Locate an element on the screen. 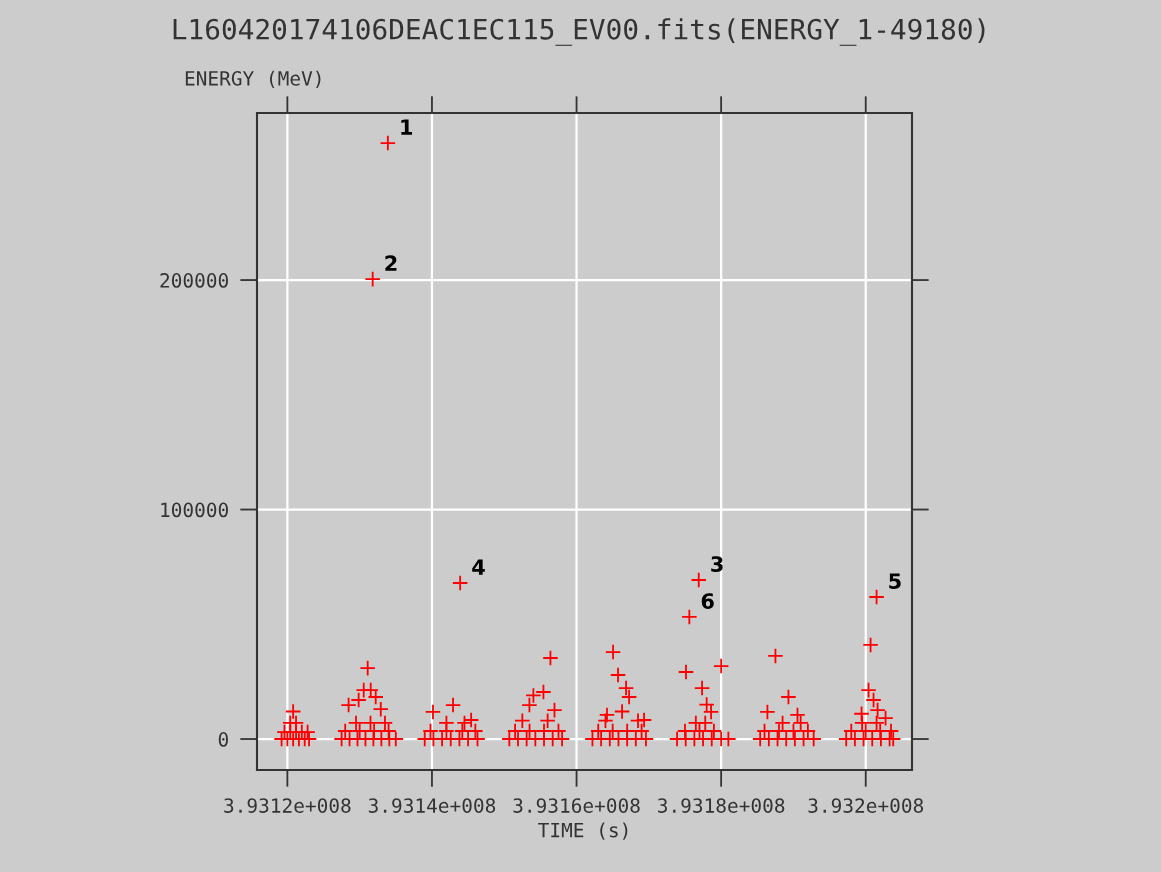 The image size is (1161, 872). x-axis-title: TIME (s) is located at coordinates (583, 831).